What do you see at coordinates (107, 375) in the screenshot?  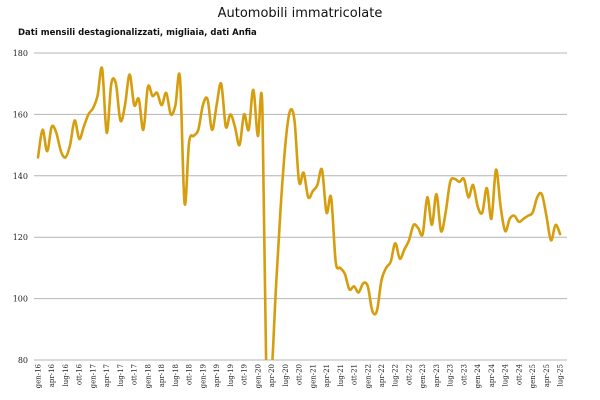 I see `x-tick-label: apr-17` at bounding box center [107, 375].